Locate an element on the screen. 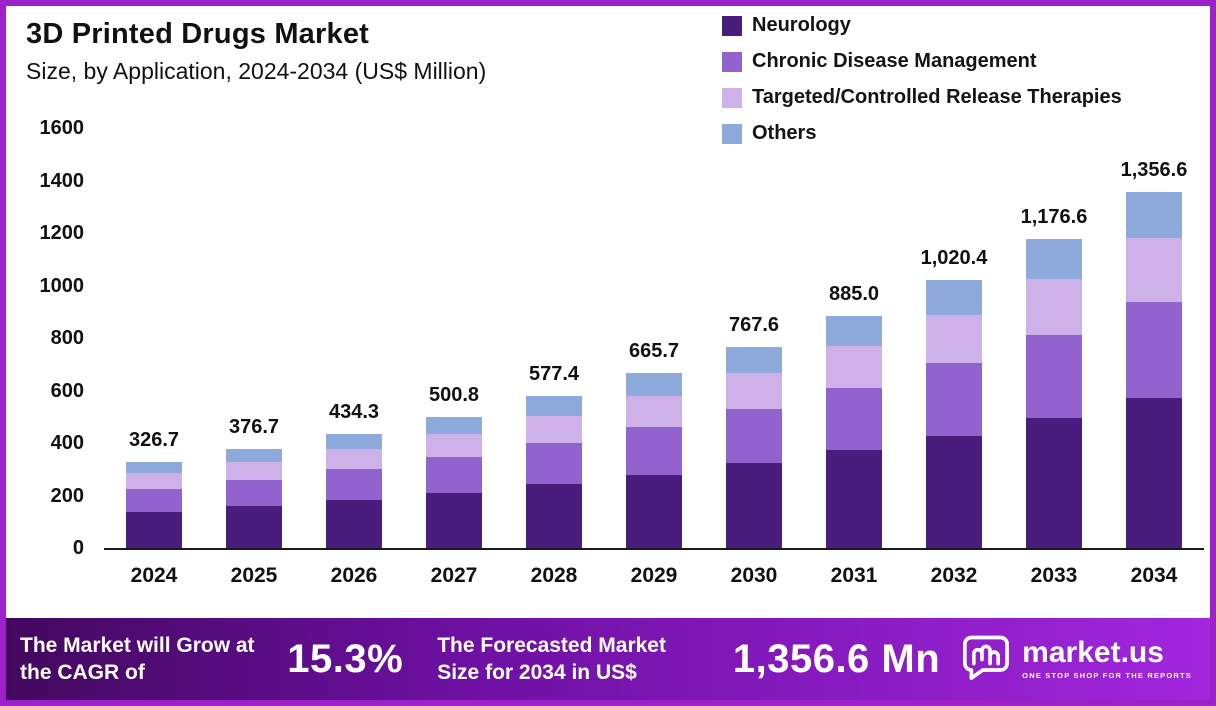 The image size is (1216, 706). bar-column-2027: 500.8 2027 is located at coordinates (454, 357).